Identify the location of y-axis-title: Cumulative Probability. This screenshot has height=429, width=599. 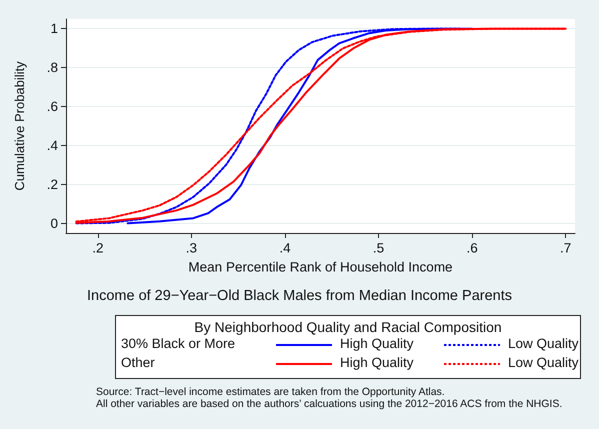
(19, 125).